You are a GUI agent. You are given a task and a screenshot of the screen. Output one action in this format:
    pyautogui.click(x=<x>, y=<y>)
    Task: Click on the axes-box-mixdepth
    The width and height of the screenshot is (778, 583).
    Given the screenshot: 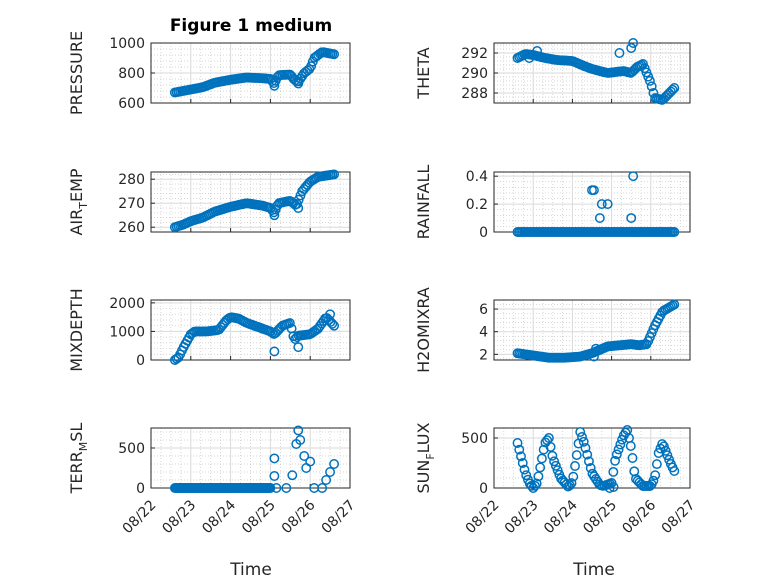 What is the action you would take?
    pyautogui.click(x=250, y=330)
    